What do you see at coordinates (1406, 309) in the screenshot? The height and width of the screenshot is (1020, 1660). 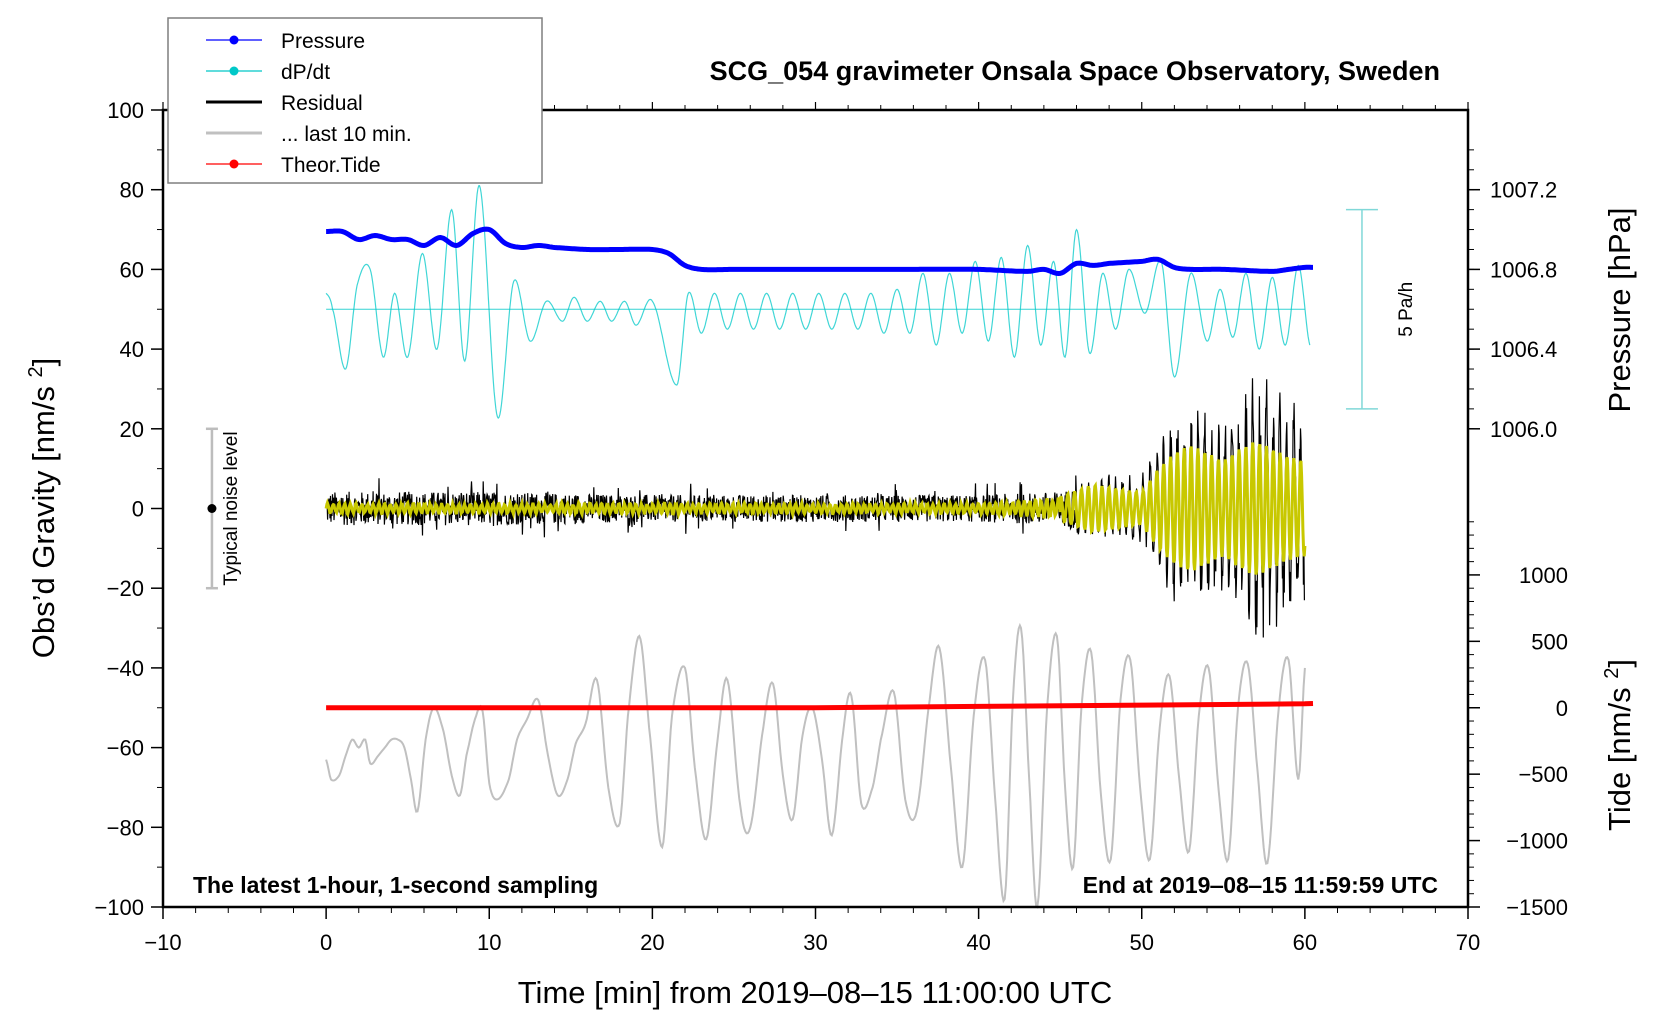 I see `scale-bar-label: 5 Pa/h` at bounding box center [1406, 309].